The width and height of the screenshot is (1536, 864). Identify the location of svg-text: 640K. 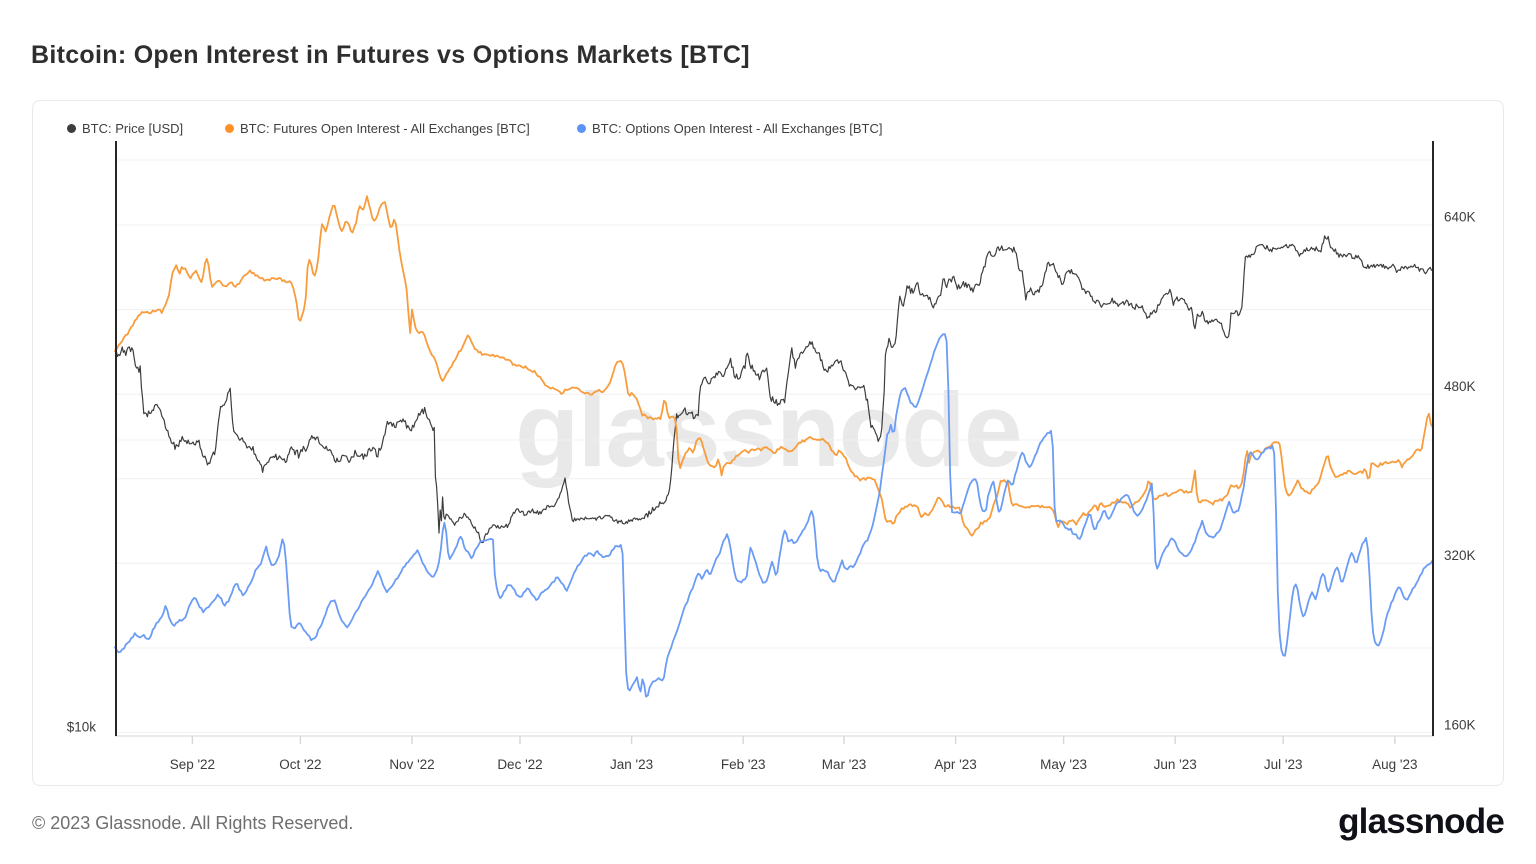
(1460, 217).